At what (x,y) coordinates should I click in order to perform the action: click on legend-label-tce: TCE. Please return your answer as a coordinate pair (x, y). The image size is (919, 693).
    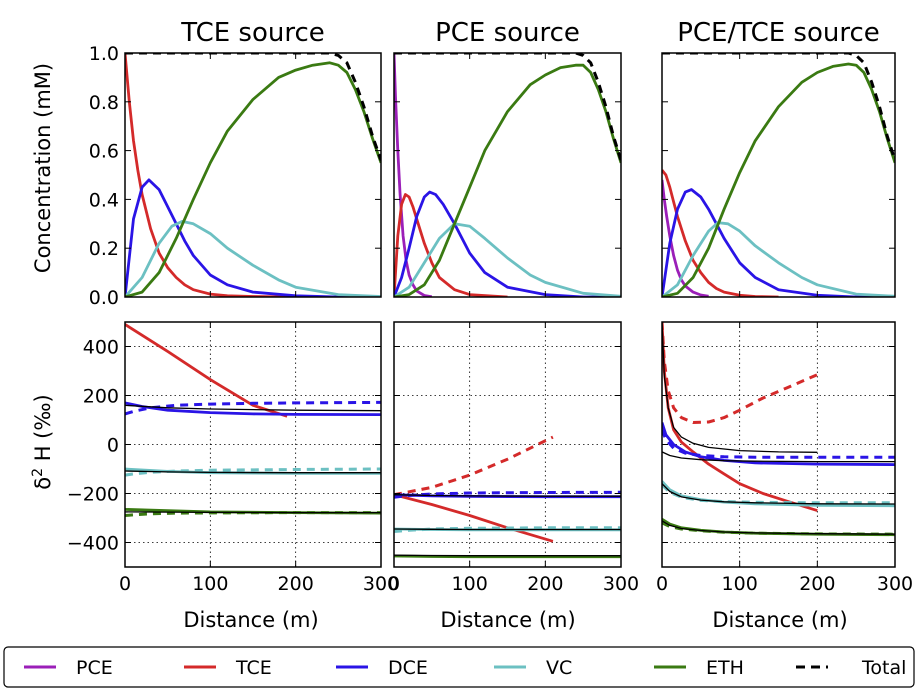
    Looking at the image, I should click on (253, 668).